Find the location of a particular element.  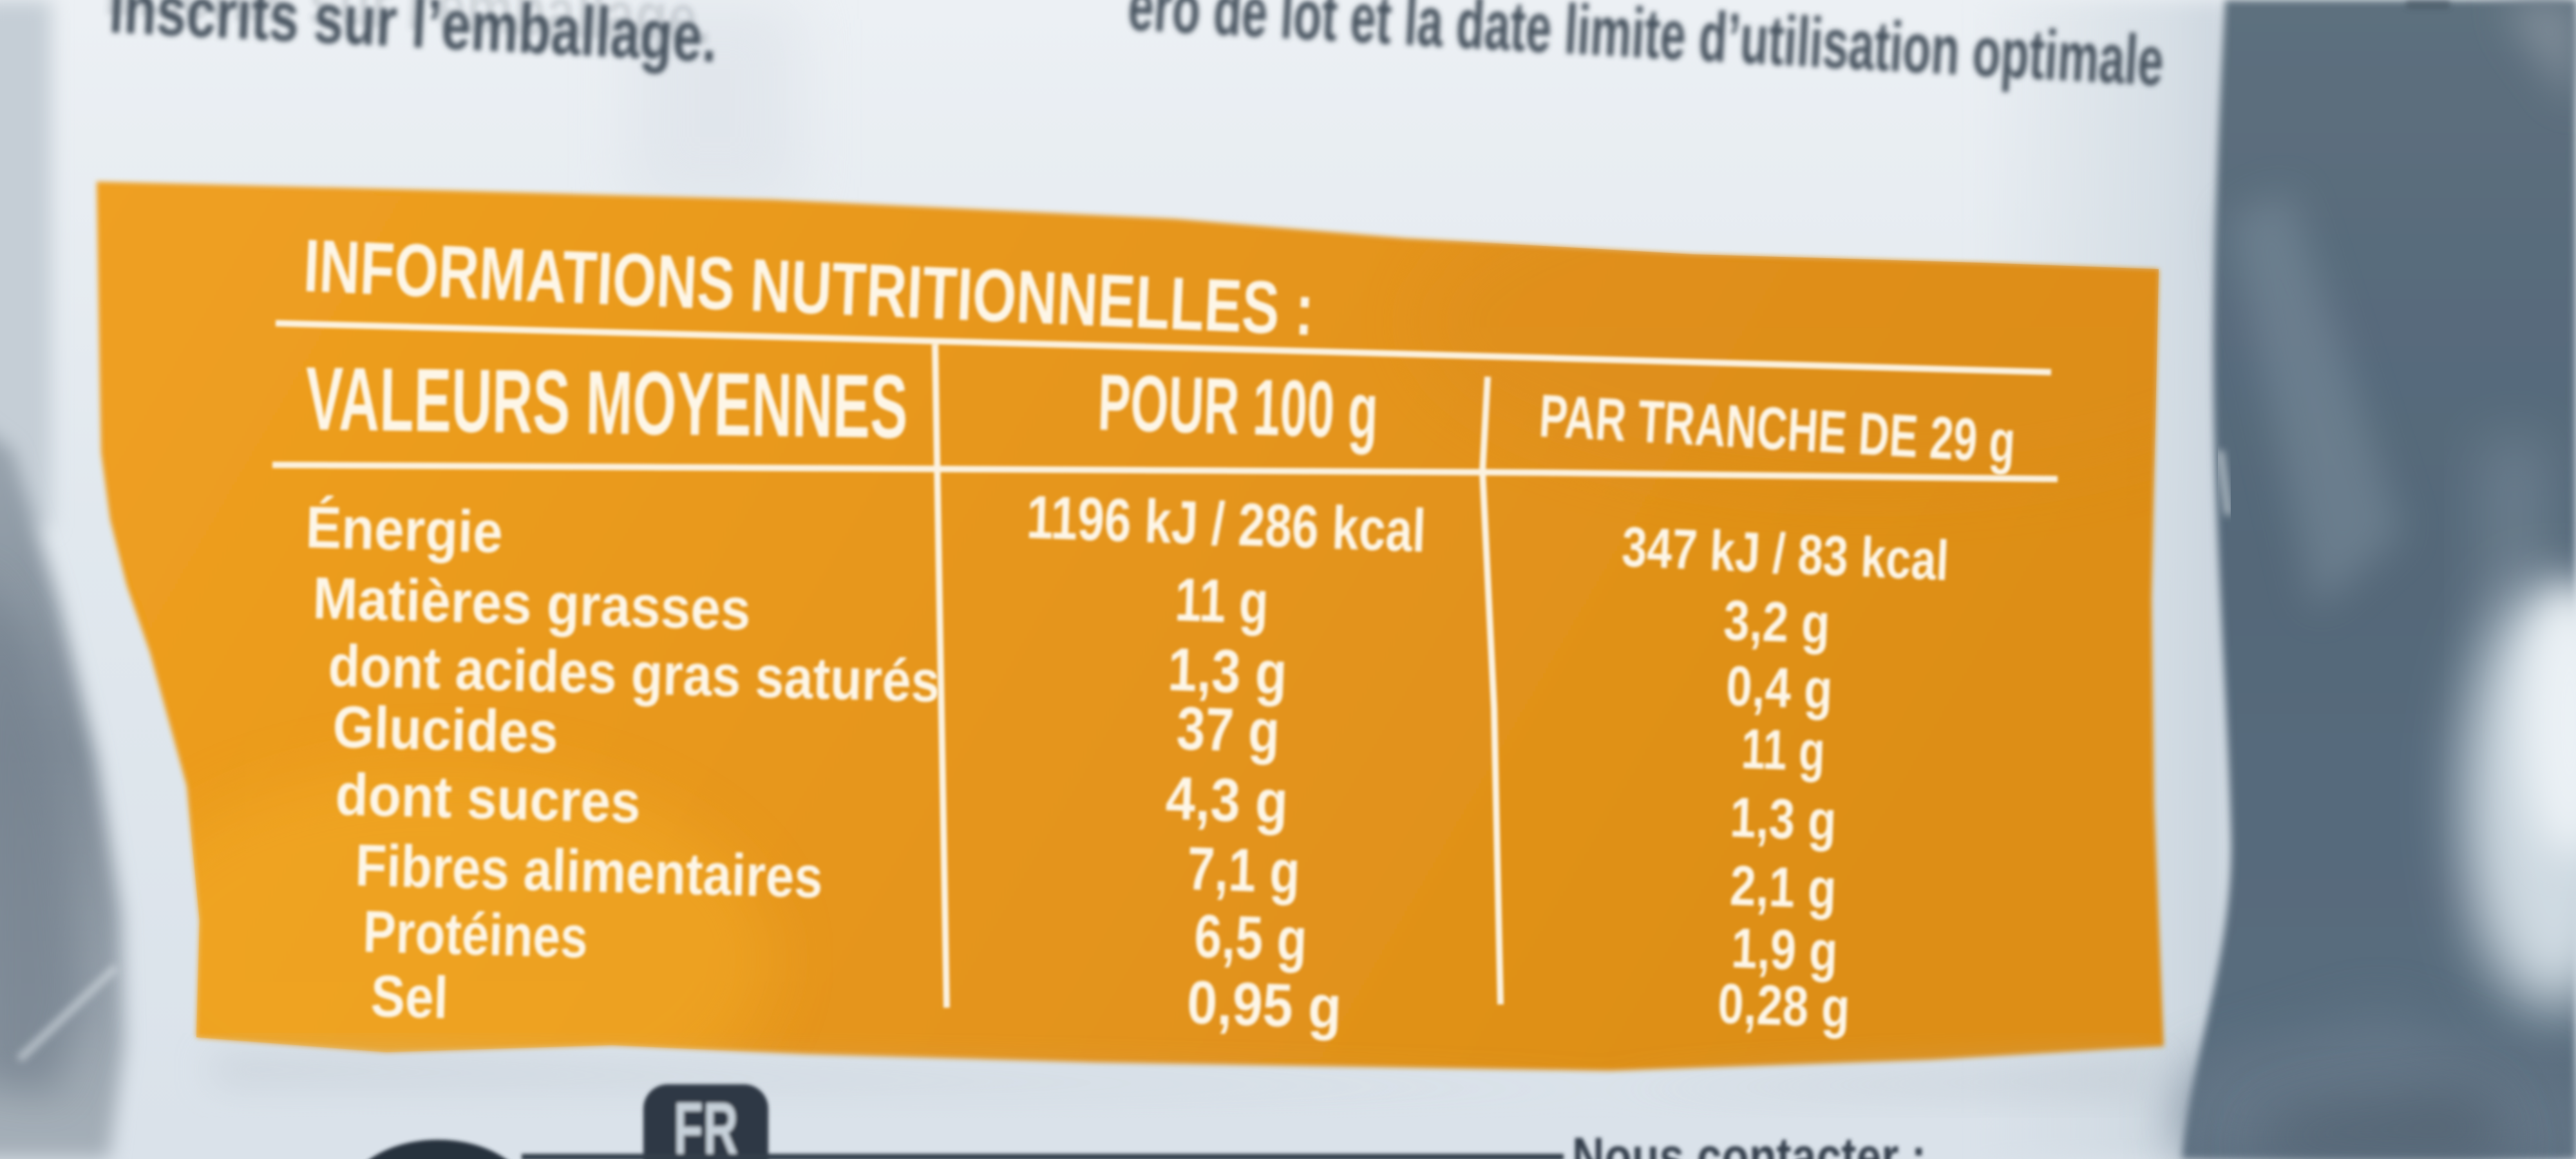

svg-text: Sel is located at coordinates (410, 997).